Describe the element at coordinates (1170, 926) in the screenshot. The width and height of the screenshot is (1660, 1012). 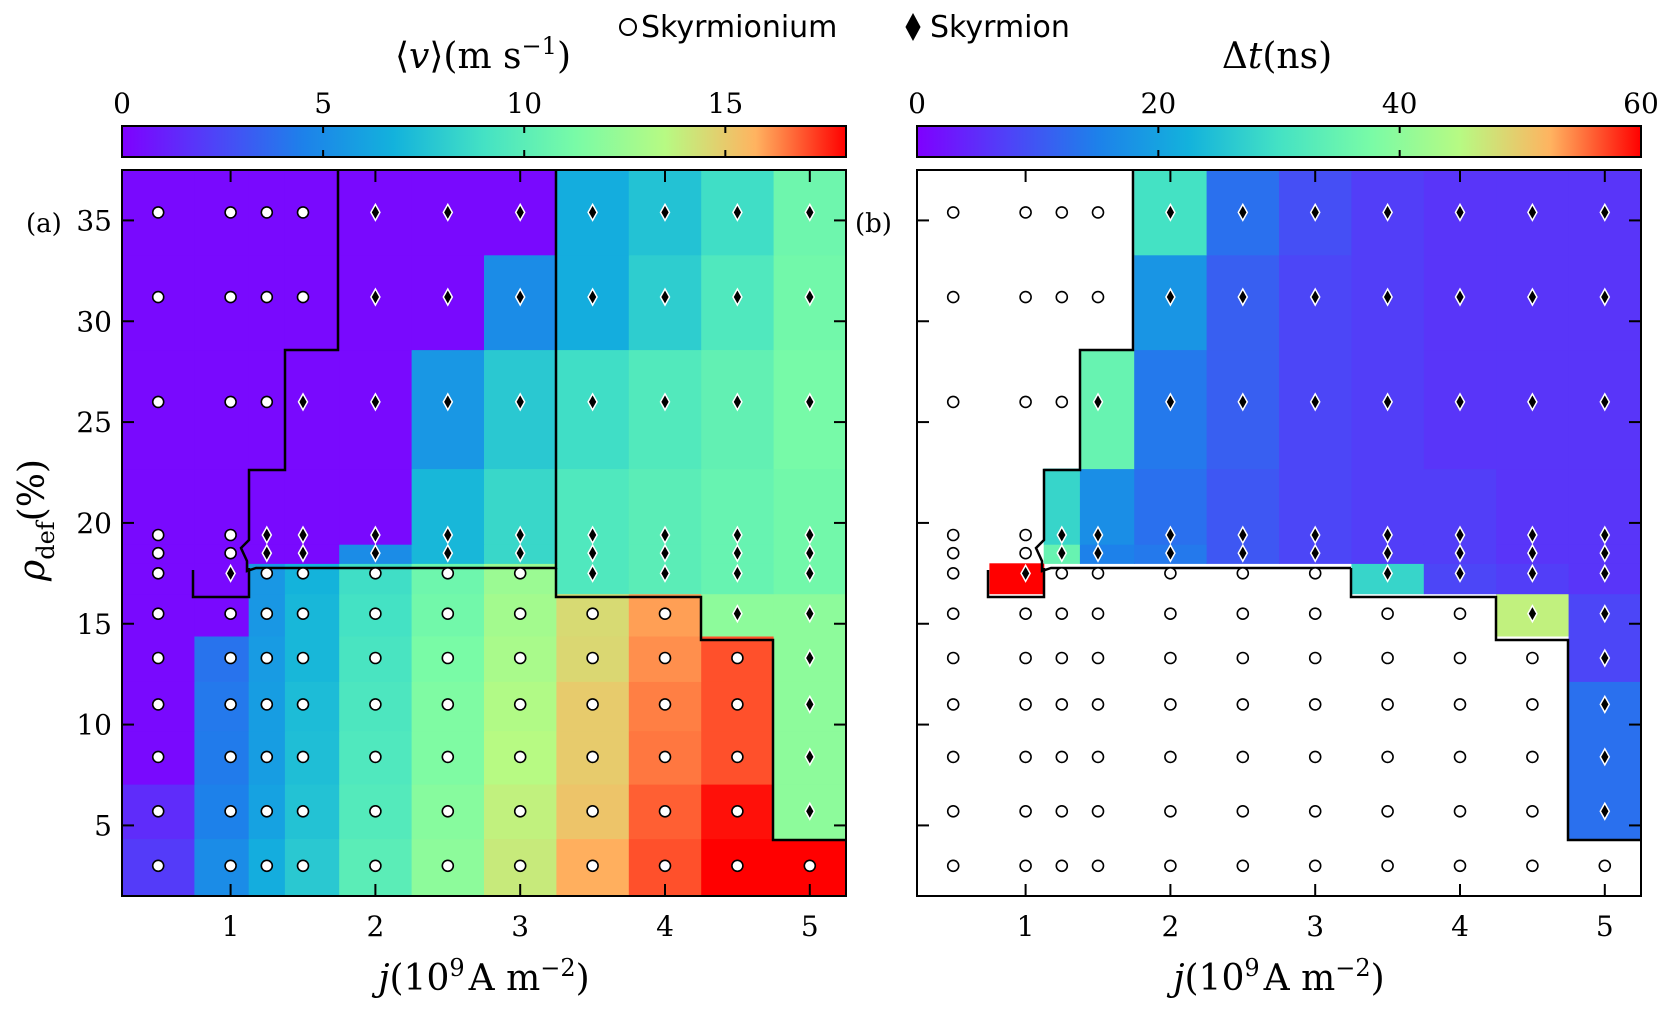
I see `x-tick-label: 2` at that location.